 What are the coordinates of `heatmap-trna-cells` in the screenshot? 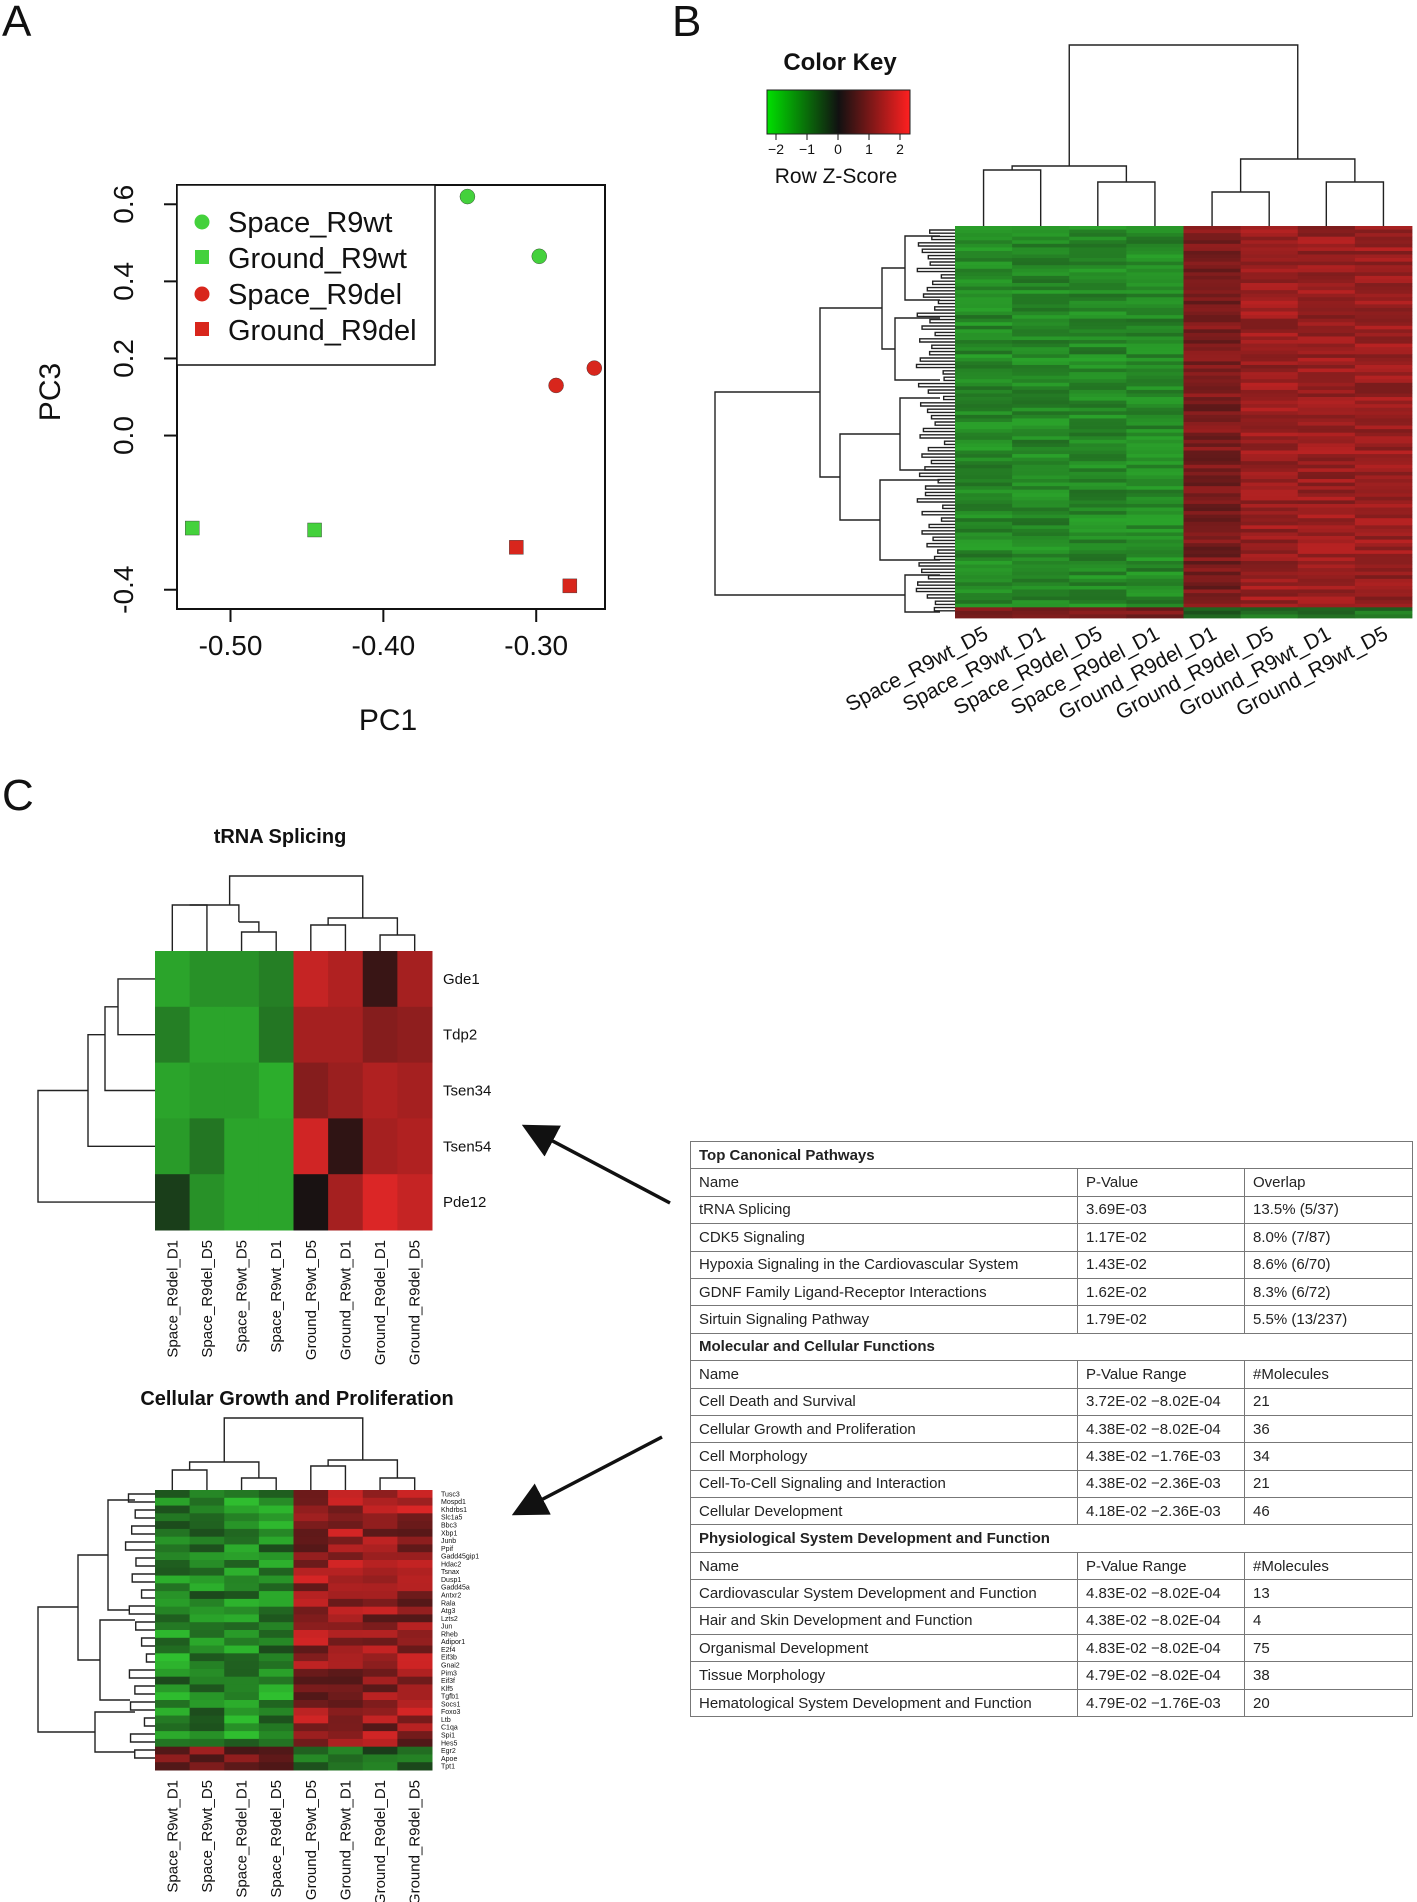 It's located at (294, 1091).